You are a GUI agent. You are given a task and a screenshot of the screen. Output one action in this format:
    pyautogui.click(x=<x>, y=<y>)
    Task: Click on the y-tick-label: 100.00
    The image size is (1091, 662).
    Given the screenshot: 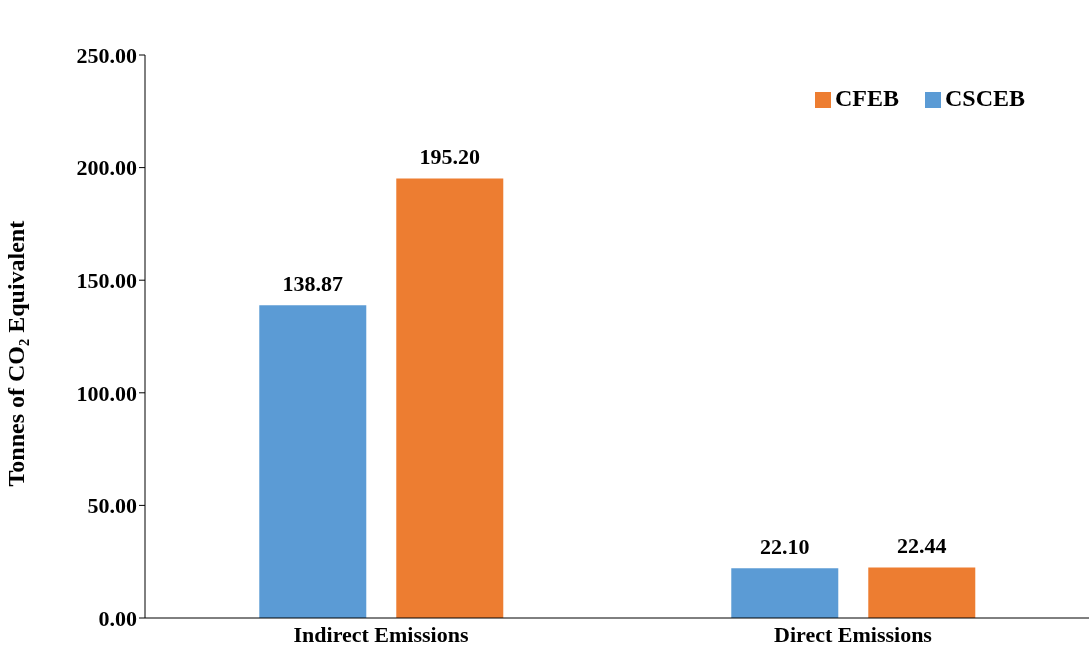 What is the action you would take?
    pyautogui.click(x=106, y=393)
    